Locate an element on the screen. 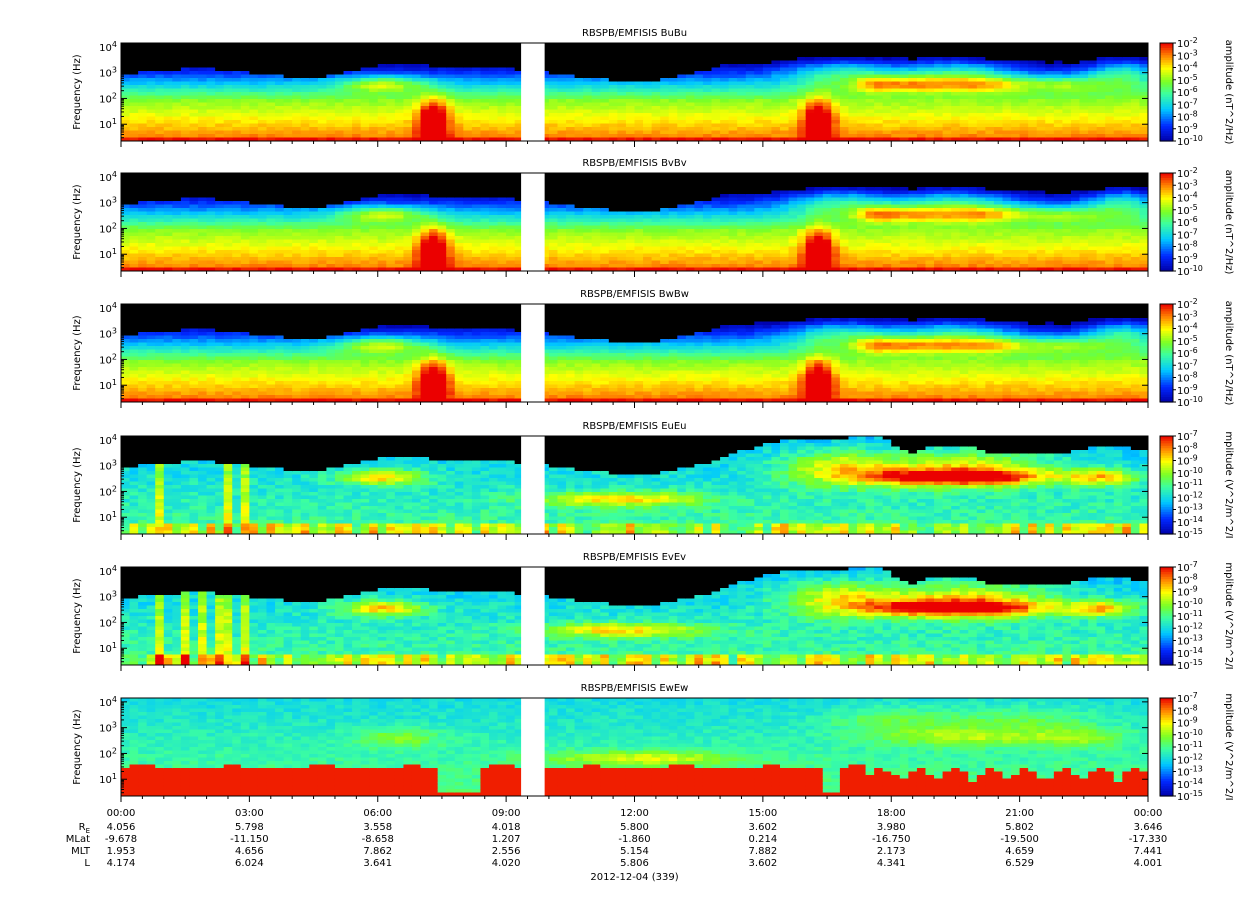 This screenshot has width=1248, height=899. ephemeris-value: 4.056 is located at coordinates (121, 827).